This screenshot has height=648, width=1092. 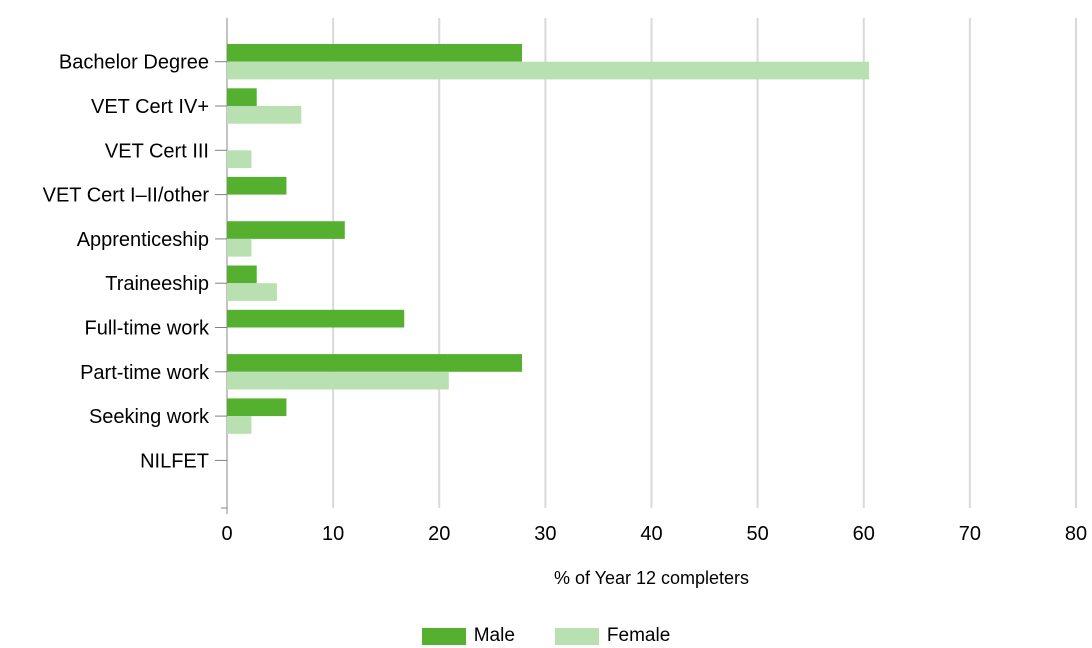 What do you see at coordinates (494, 635) in the screenshot?
I see `legend-label-male: Male` at bounding box center [494, 635].